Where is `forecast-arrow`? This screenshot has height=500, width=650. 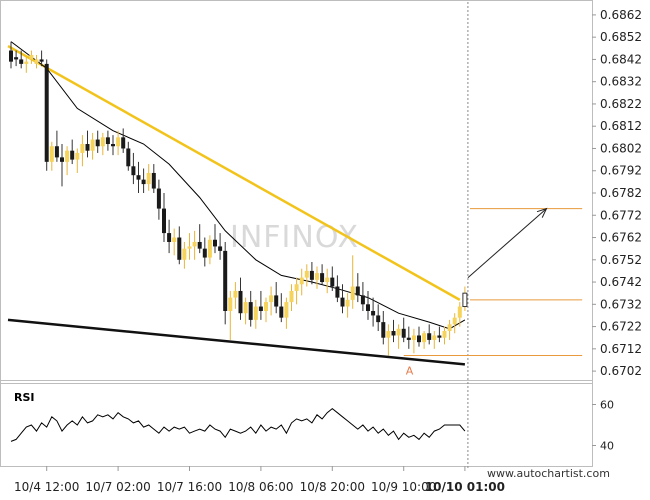
forecast-arrow is located at coordinates (507, 242).